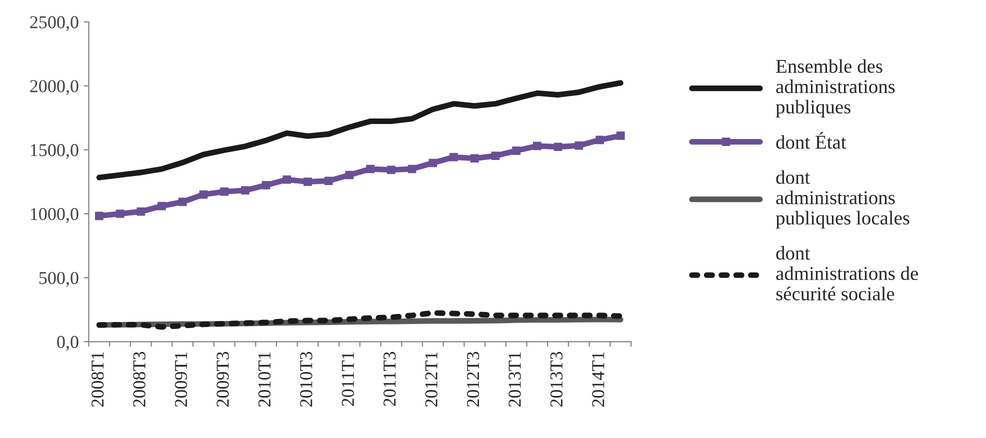 This screenshot has height=438, width=986. Describe the element at coordinates (835, 88) in the screenshot. I see `legend-label: Ensemble des administrations publiques` at that location.